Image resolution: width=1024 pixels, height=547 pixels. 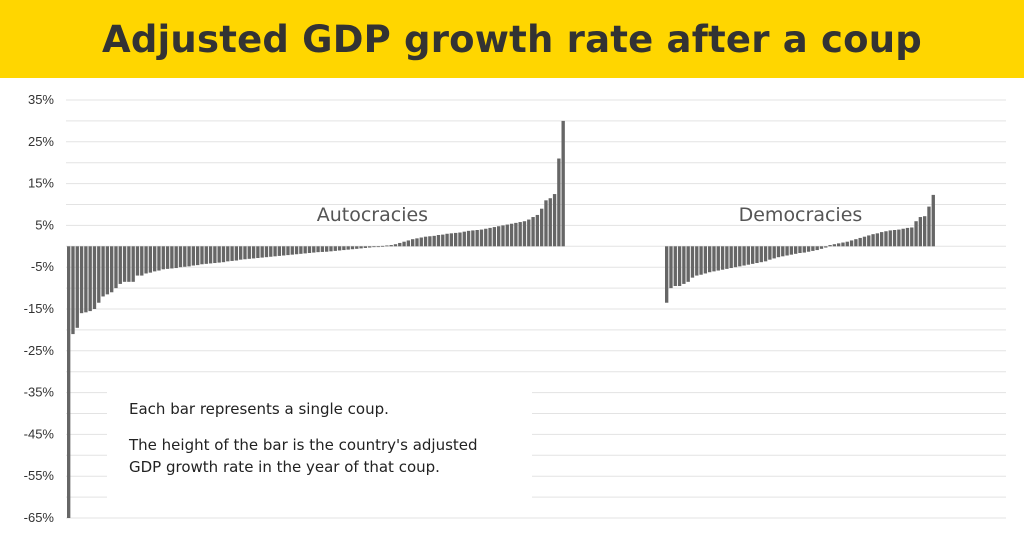 What do you see at coordinates (41, 183) in the screenshot?
I see `y-tick-label: 15%` at bounding box center [41, 183].